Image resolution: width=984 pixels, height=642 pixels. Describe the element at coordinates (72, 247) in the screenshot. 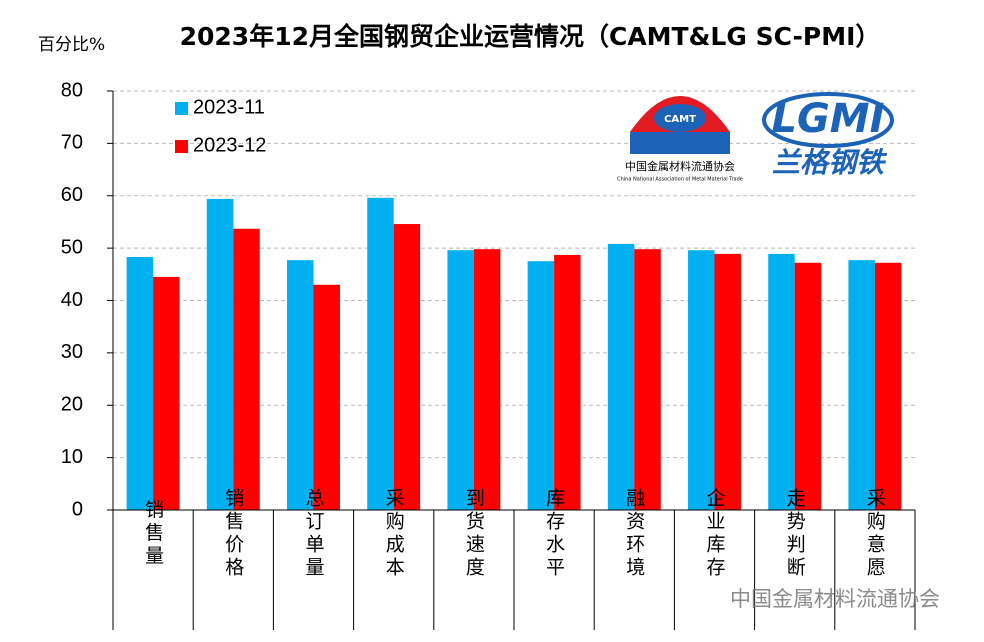

I see `y-tick-label: 50` at that location.